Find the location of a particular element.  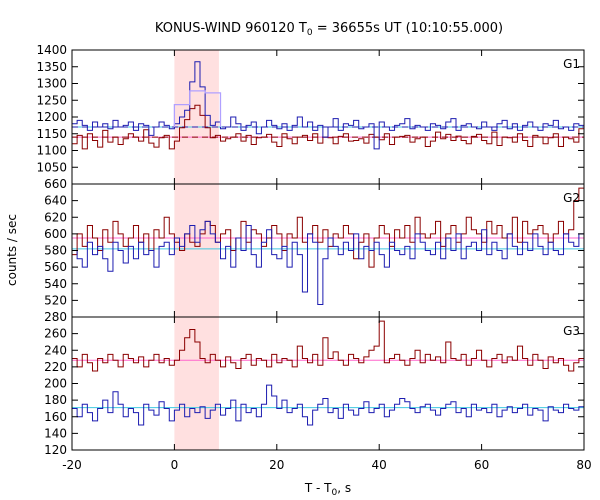

y-tick-label: 1100 is located at coordinates (51, 151).